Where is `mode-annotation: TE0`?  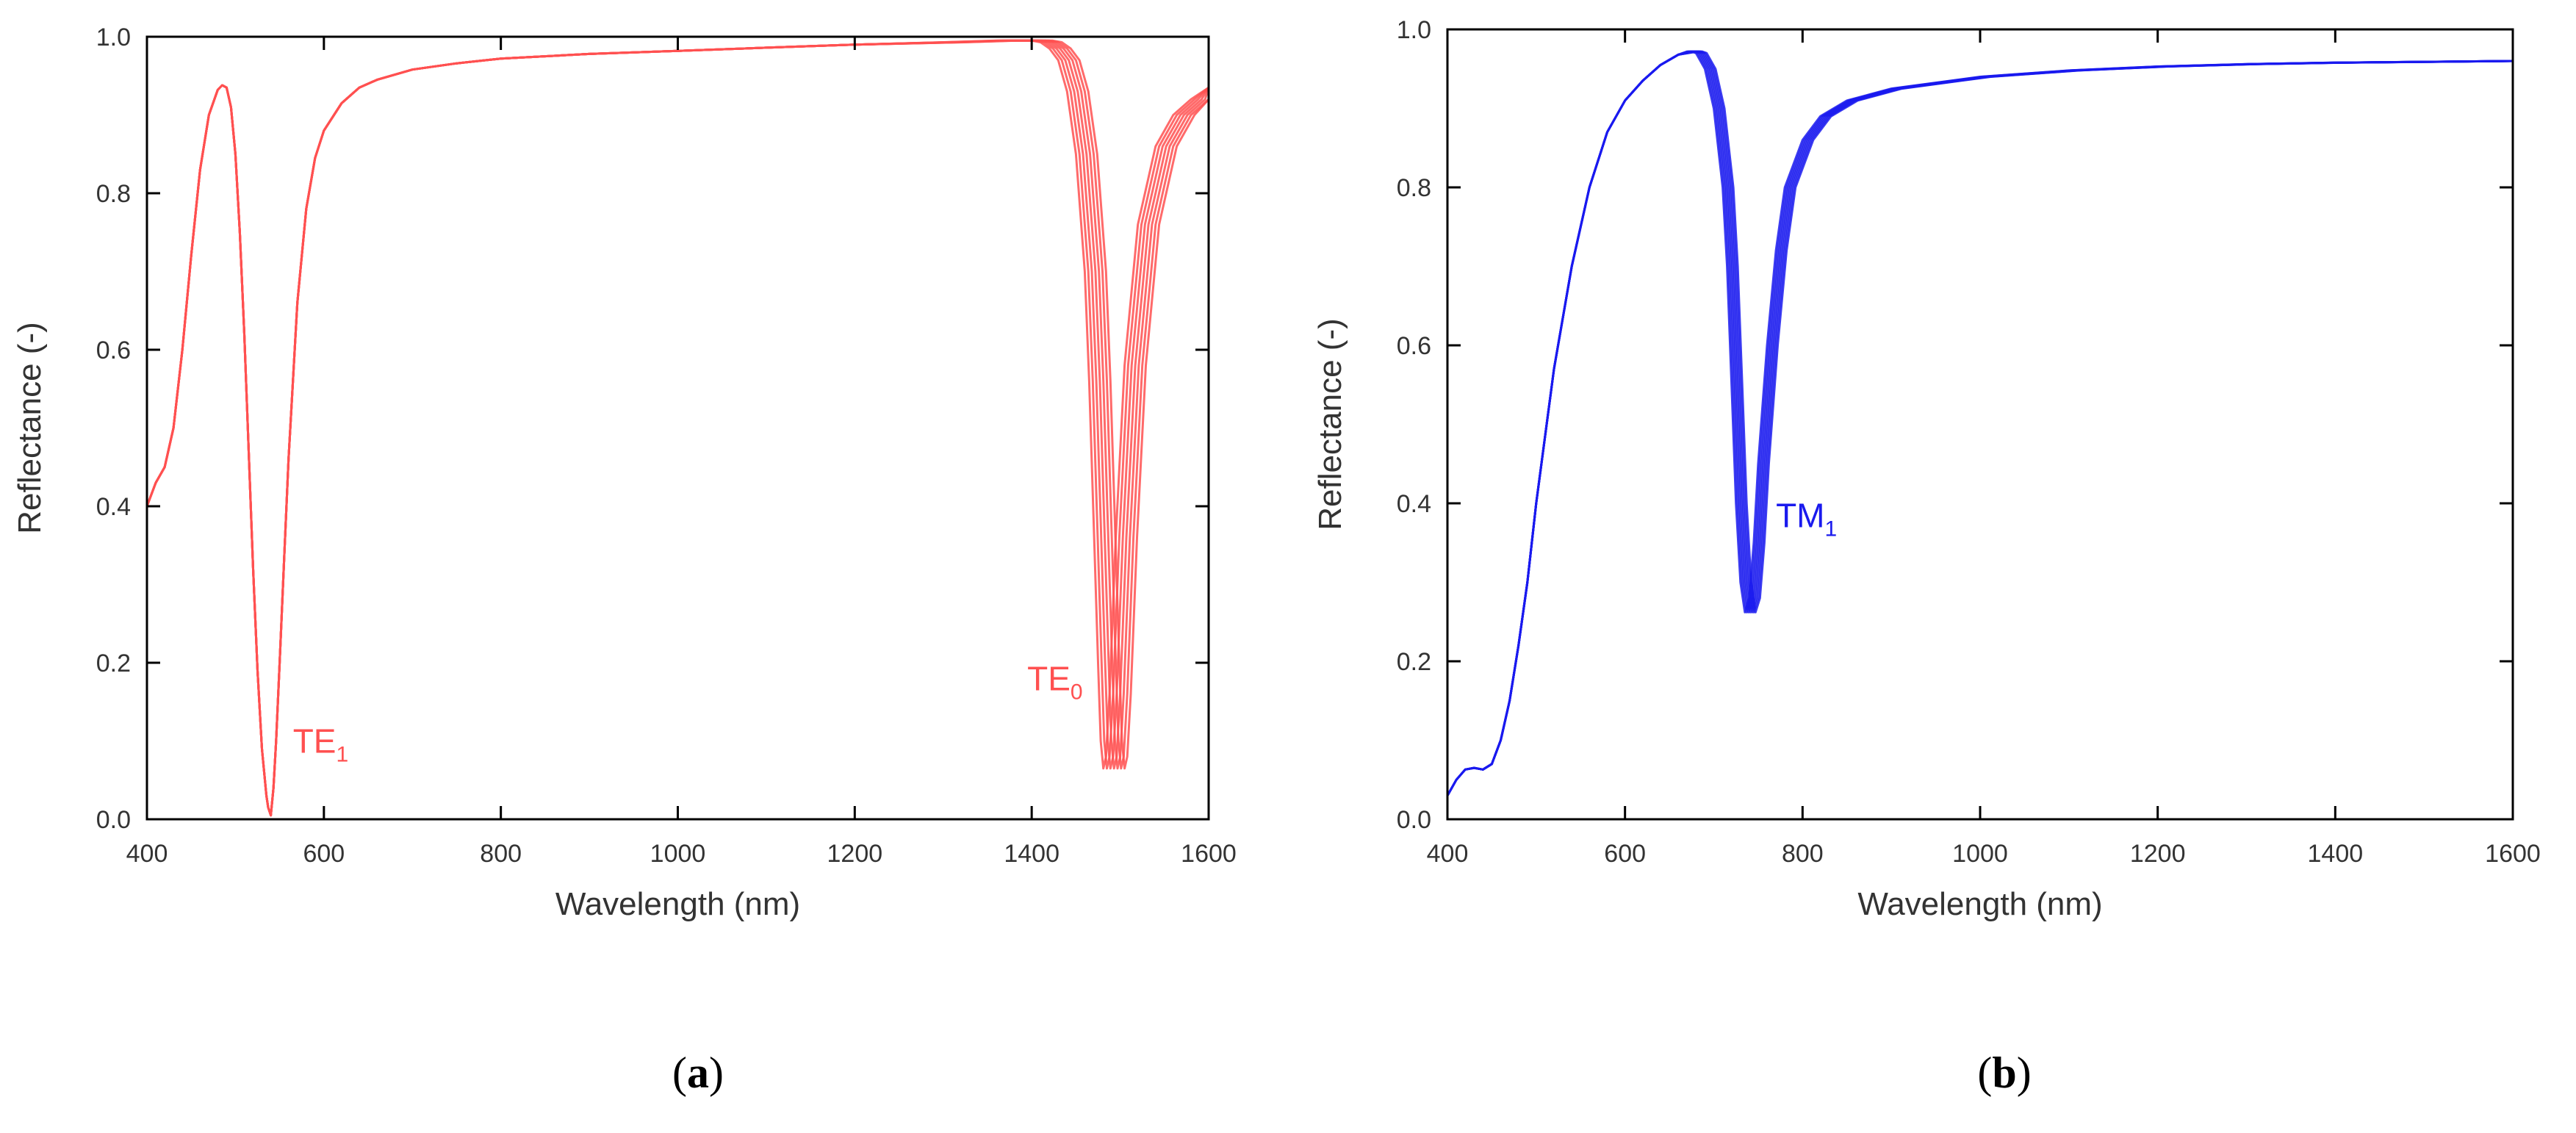
mode-annotation: TE0 is located at coordinates (1054, 682).